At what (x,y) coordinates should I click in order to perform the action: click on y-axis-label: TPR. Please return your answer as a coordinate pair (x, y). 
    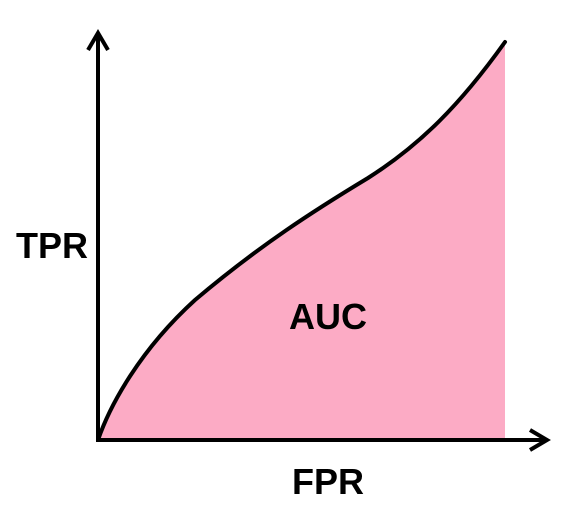
    Looking at the image, I should click on (52, 245).